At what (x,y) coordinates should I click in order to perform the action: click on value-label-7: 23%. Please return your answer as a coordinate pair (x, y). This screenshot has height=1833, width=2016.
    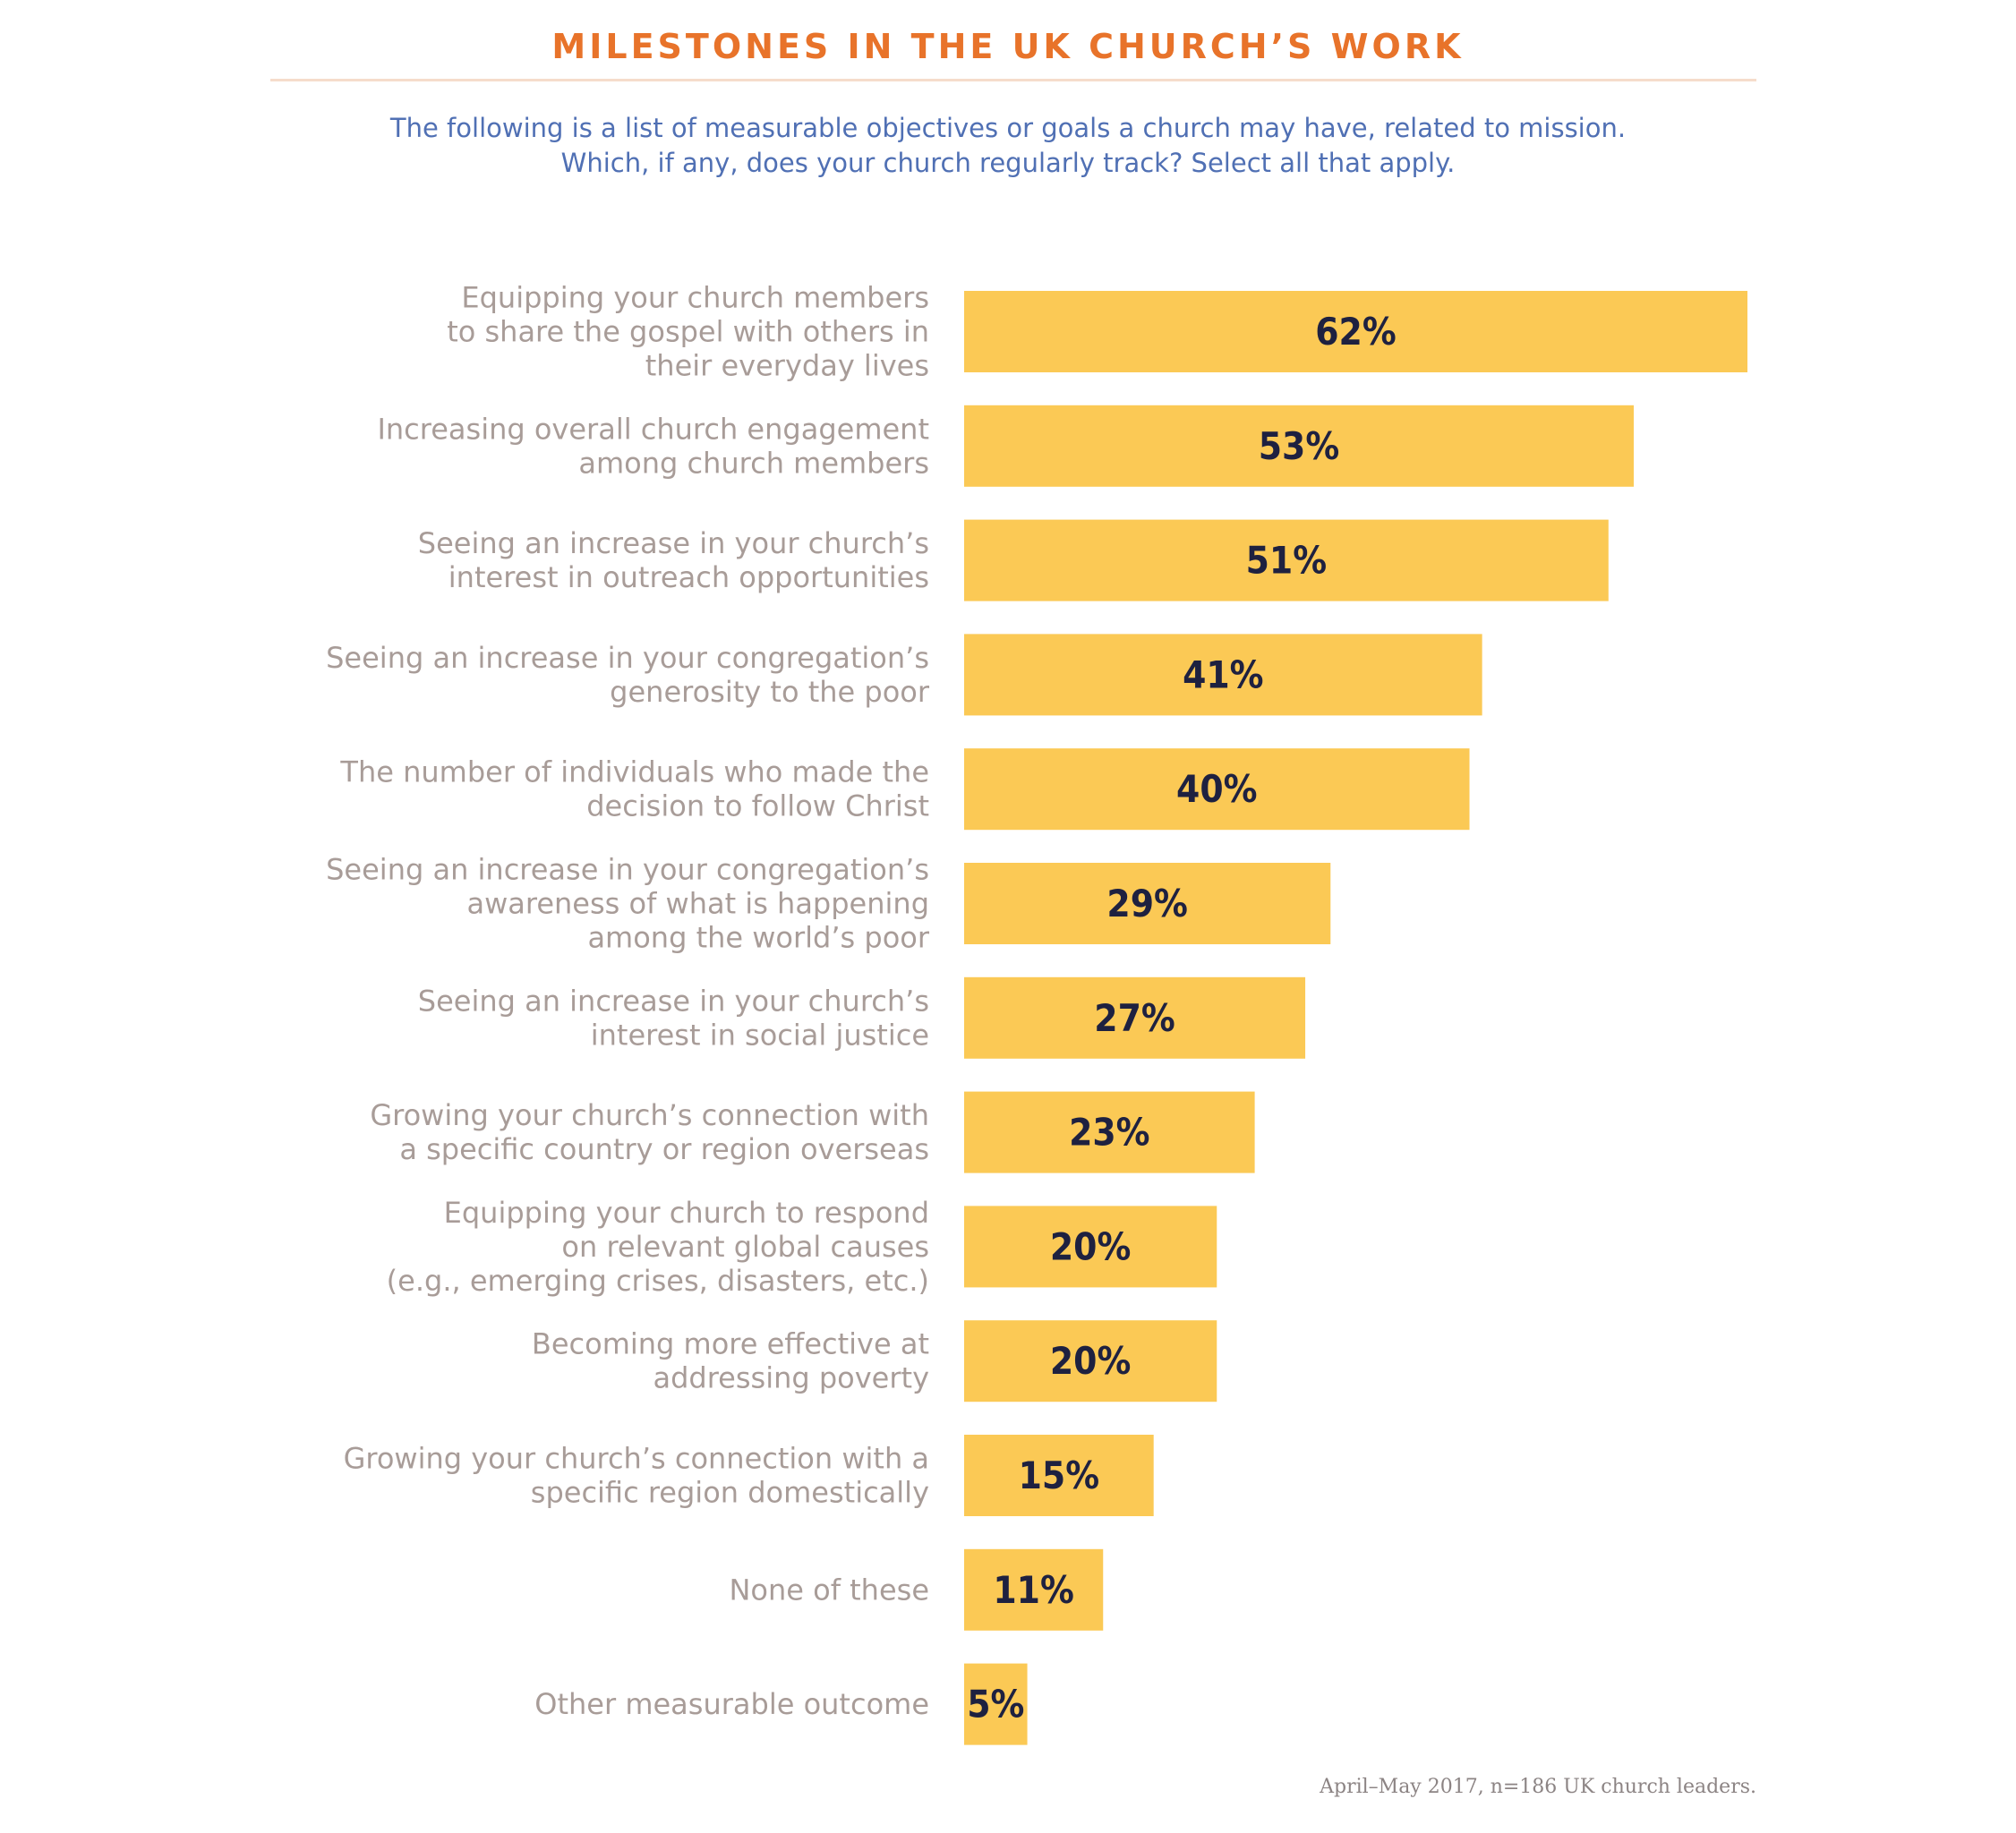
    Looking at the image, I should click on (1109, 1133).